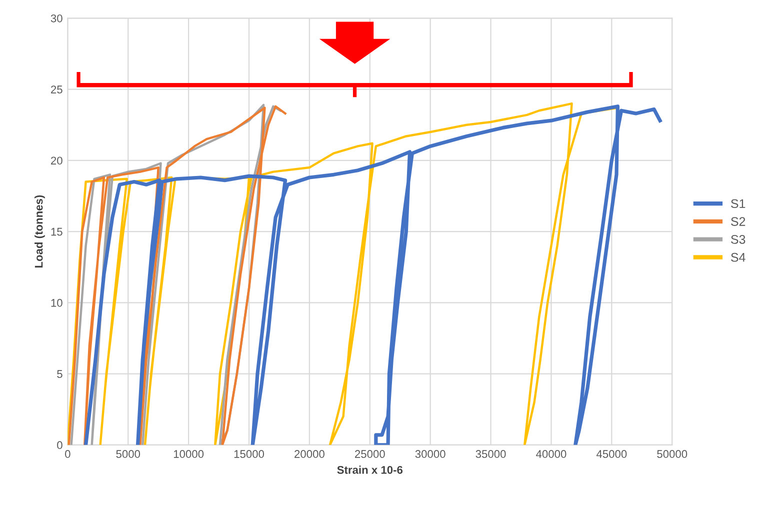 The width and height of the screenshot is (769, 505). What do you see at coordinates (56, 18) in the screenshot?
I see `y-tick-label: 30` at bounding box center [56, 18].